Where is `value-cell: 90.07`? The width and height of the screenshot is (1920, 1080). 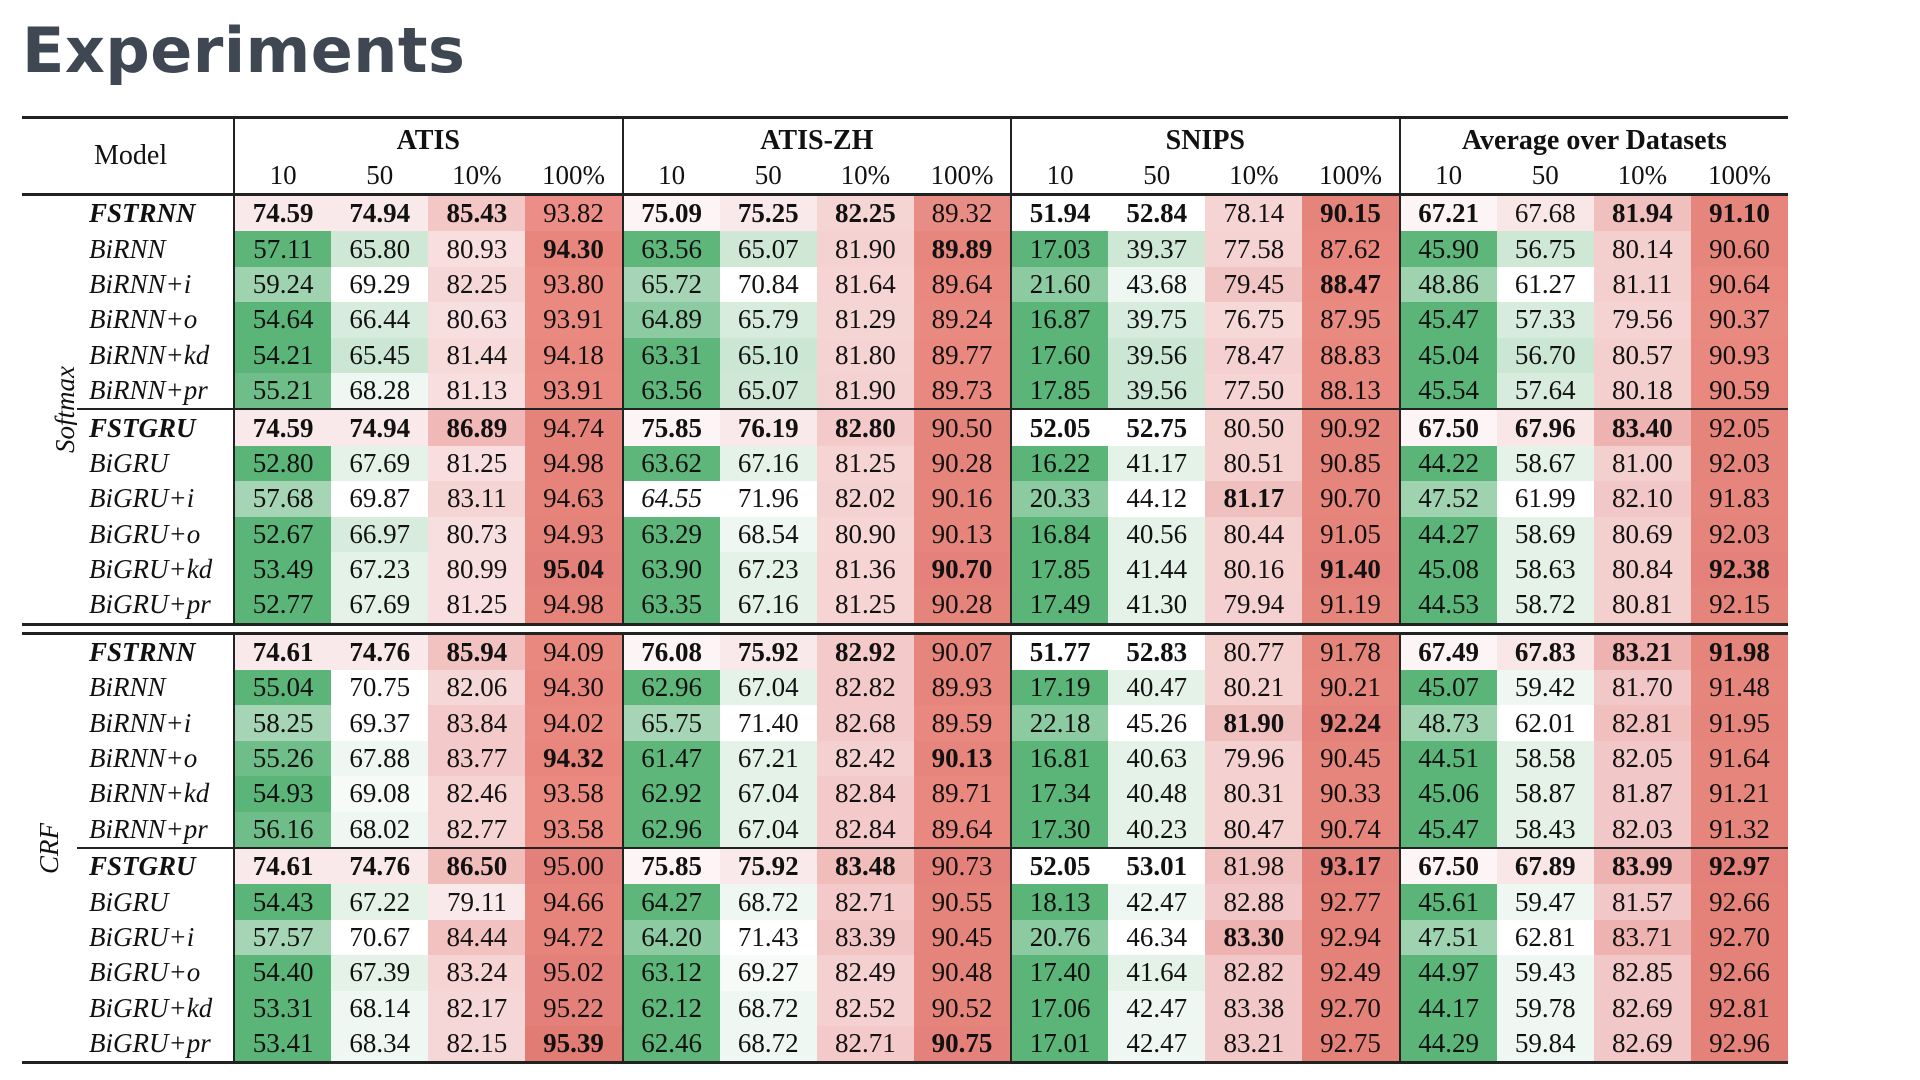 value-cell: 90.07 is located at coordinates (962, 651).